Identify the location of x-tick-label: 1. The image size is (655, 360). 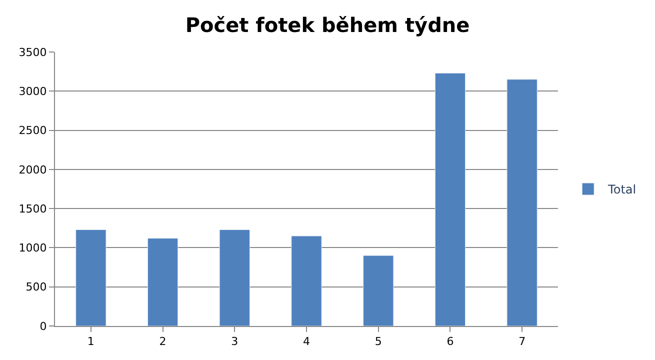
(90, 341).